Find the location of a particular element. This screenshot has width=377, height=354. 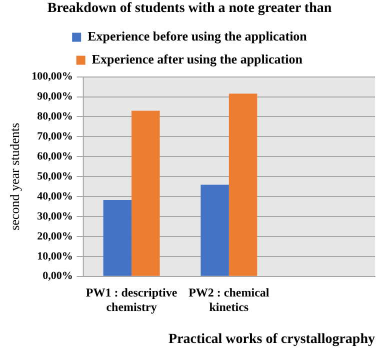

y-axis-title: second year students is located at coordinates (14, 176).